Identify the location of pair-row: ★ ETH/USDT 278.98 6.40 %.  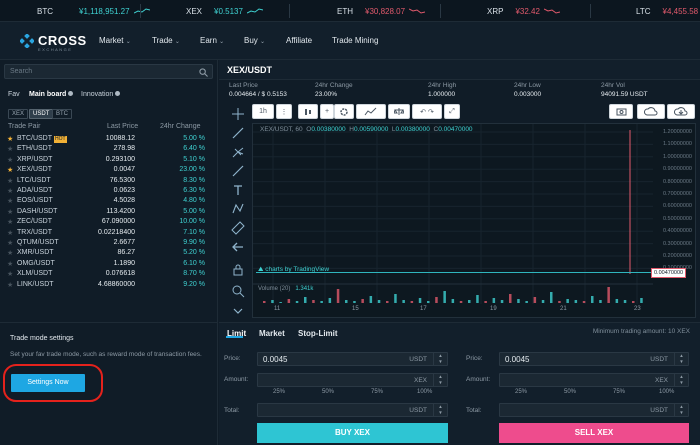
(108, 150).